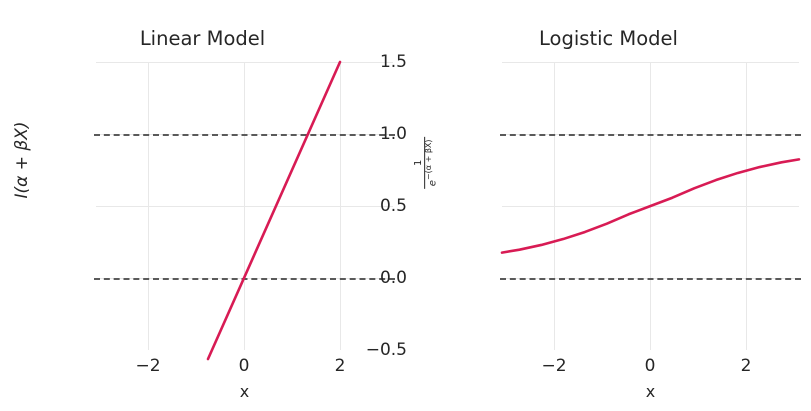 The image size is (811, 411). What do you see at coordinates (650, 279) in the screenshot?
I see `reference-line-zero` at bounding box center [650, 279].